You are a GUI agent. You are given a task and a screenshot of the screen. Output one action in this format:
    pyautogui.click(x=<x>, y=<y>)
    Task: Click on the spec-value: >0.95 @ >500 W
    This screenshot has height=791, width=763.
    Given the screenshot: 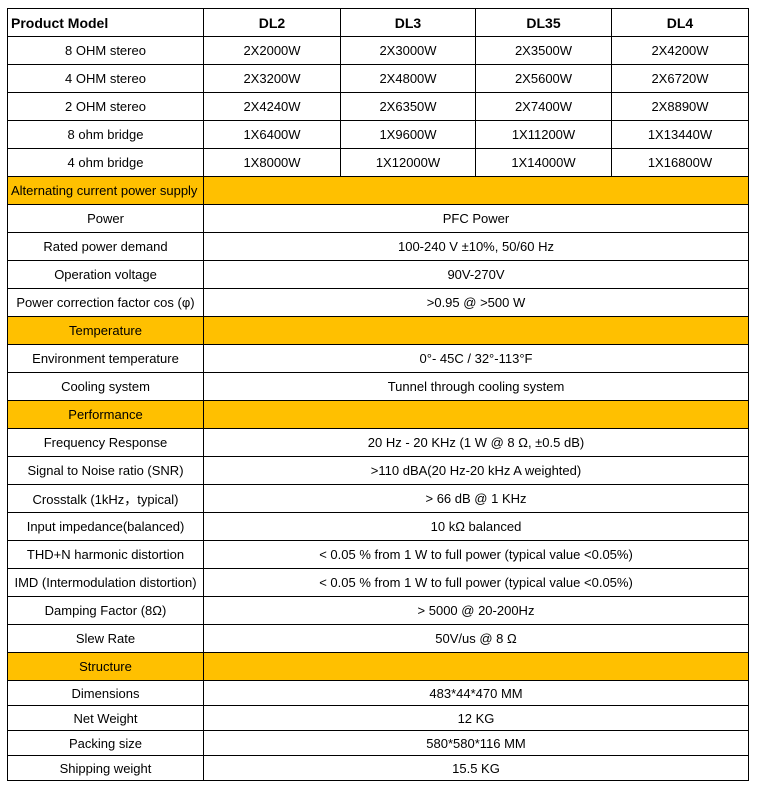 What is the action you would take?
    pyautogui.click(x=476, y=302)
    